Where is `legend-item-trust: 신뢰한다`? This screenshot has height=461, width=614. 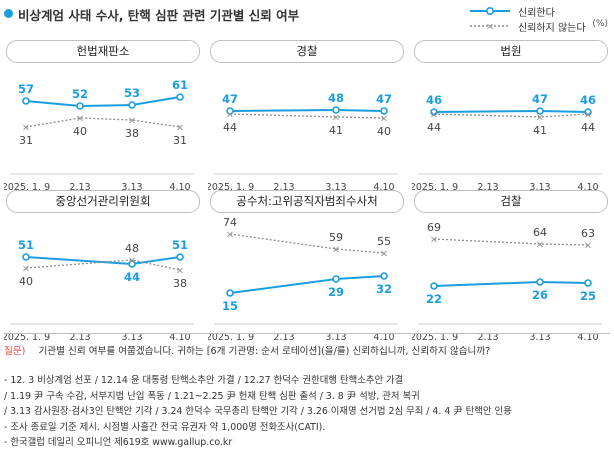 legend-item-trust: 신뢰한다 is located at coordinates (538, 11).